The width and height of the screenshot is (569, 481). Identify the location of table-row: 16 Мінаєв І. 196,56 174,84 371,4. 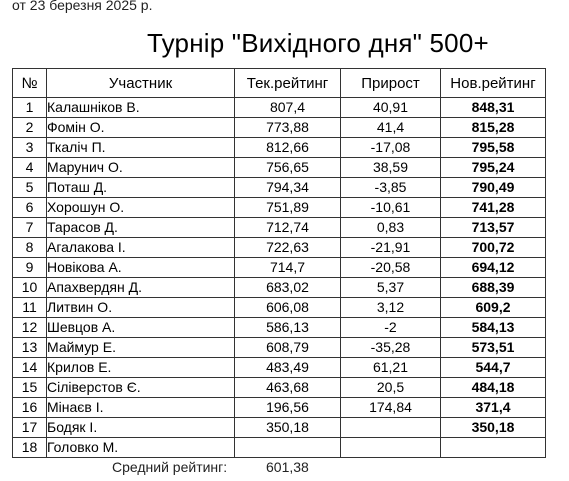
(279, 407).